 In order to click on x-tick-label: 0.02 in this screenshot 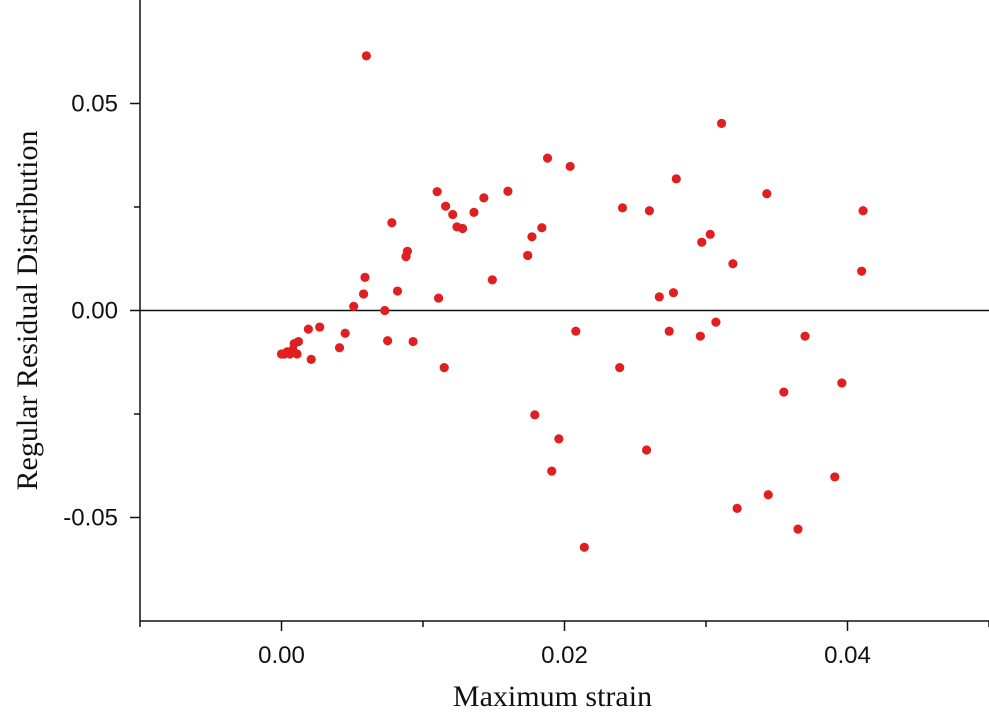, I will do `click(564, 655)`.